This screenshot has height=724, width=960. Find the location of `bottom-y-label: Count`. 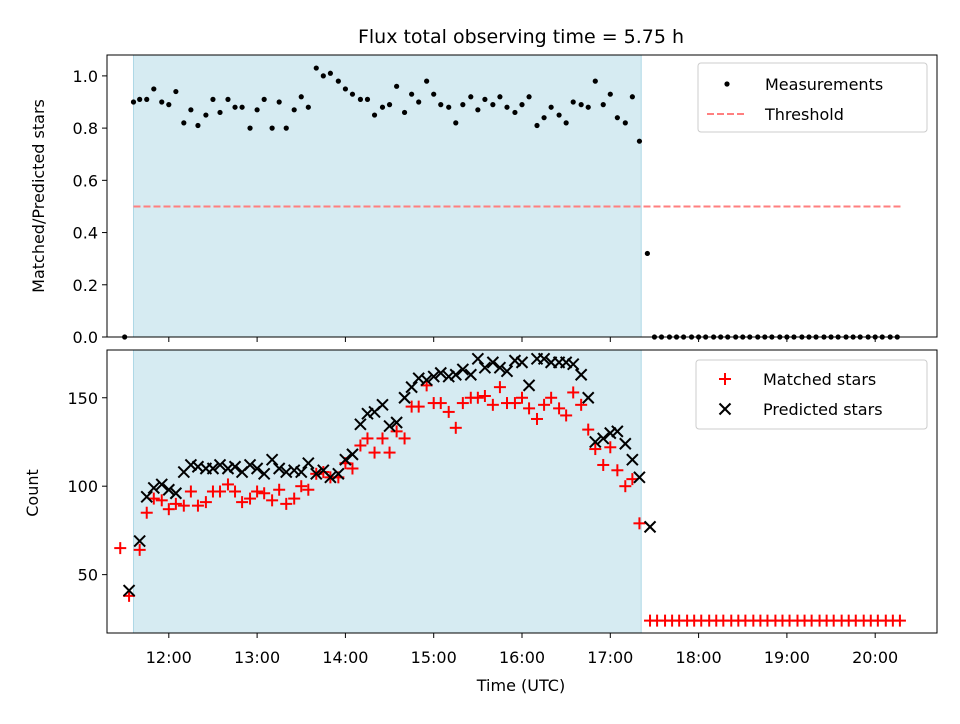

bottom-y-label: Count is located at coordinates (32, 493).